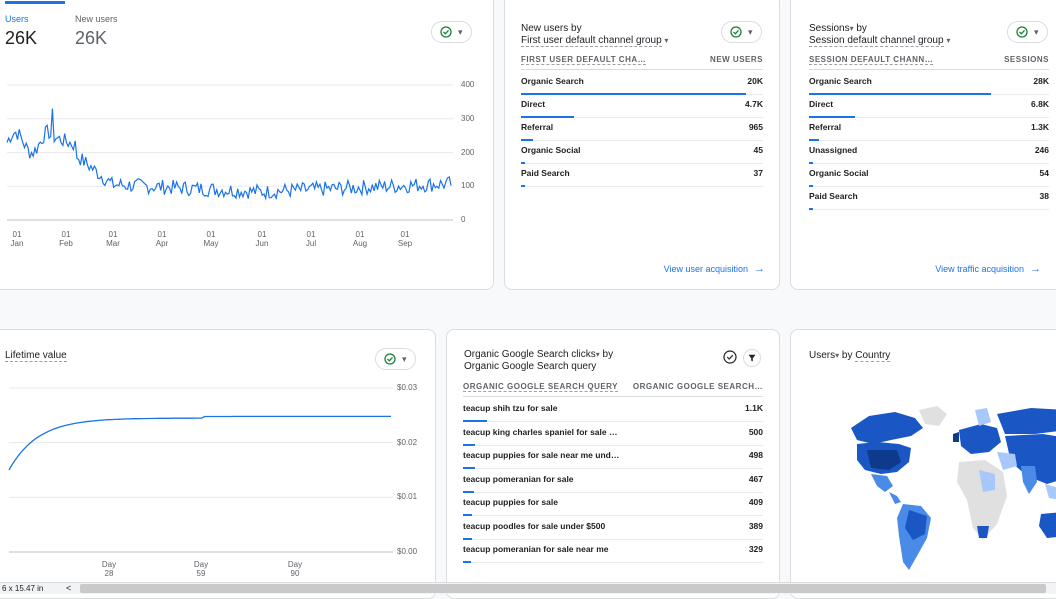  I want to click on table-row: Organic Social 45, so click(642, 152).